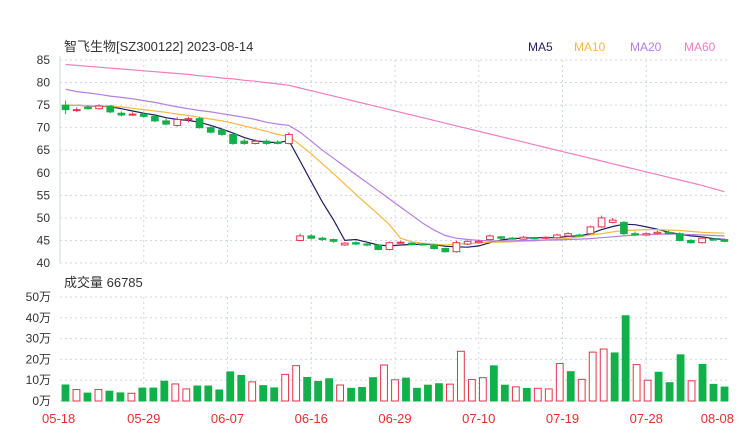 The image size is (740, 440). I want to click on volume-tick-label: 20万, so click(38, 359).